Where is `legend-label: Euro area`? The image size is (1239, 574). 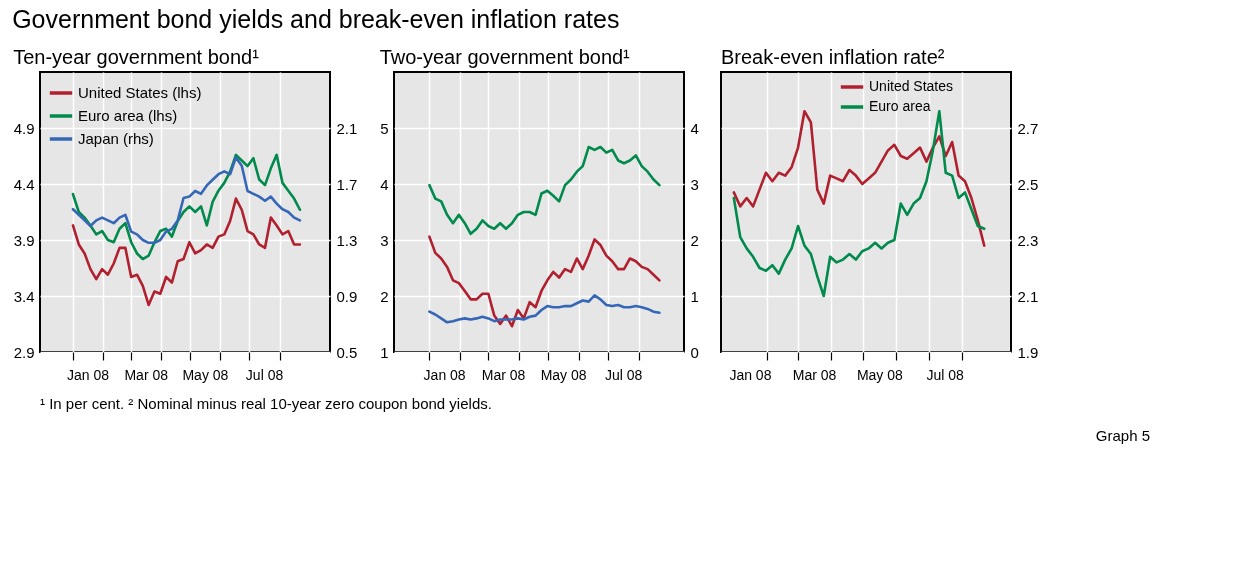
legend-label: Euro area is located at coordinates (900, 106).